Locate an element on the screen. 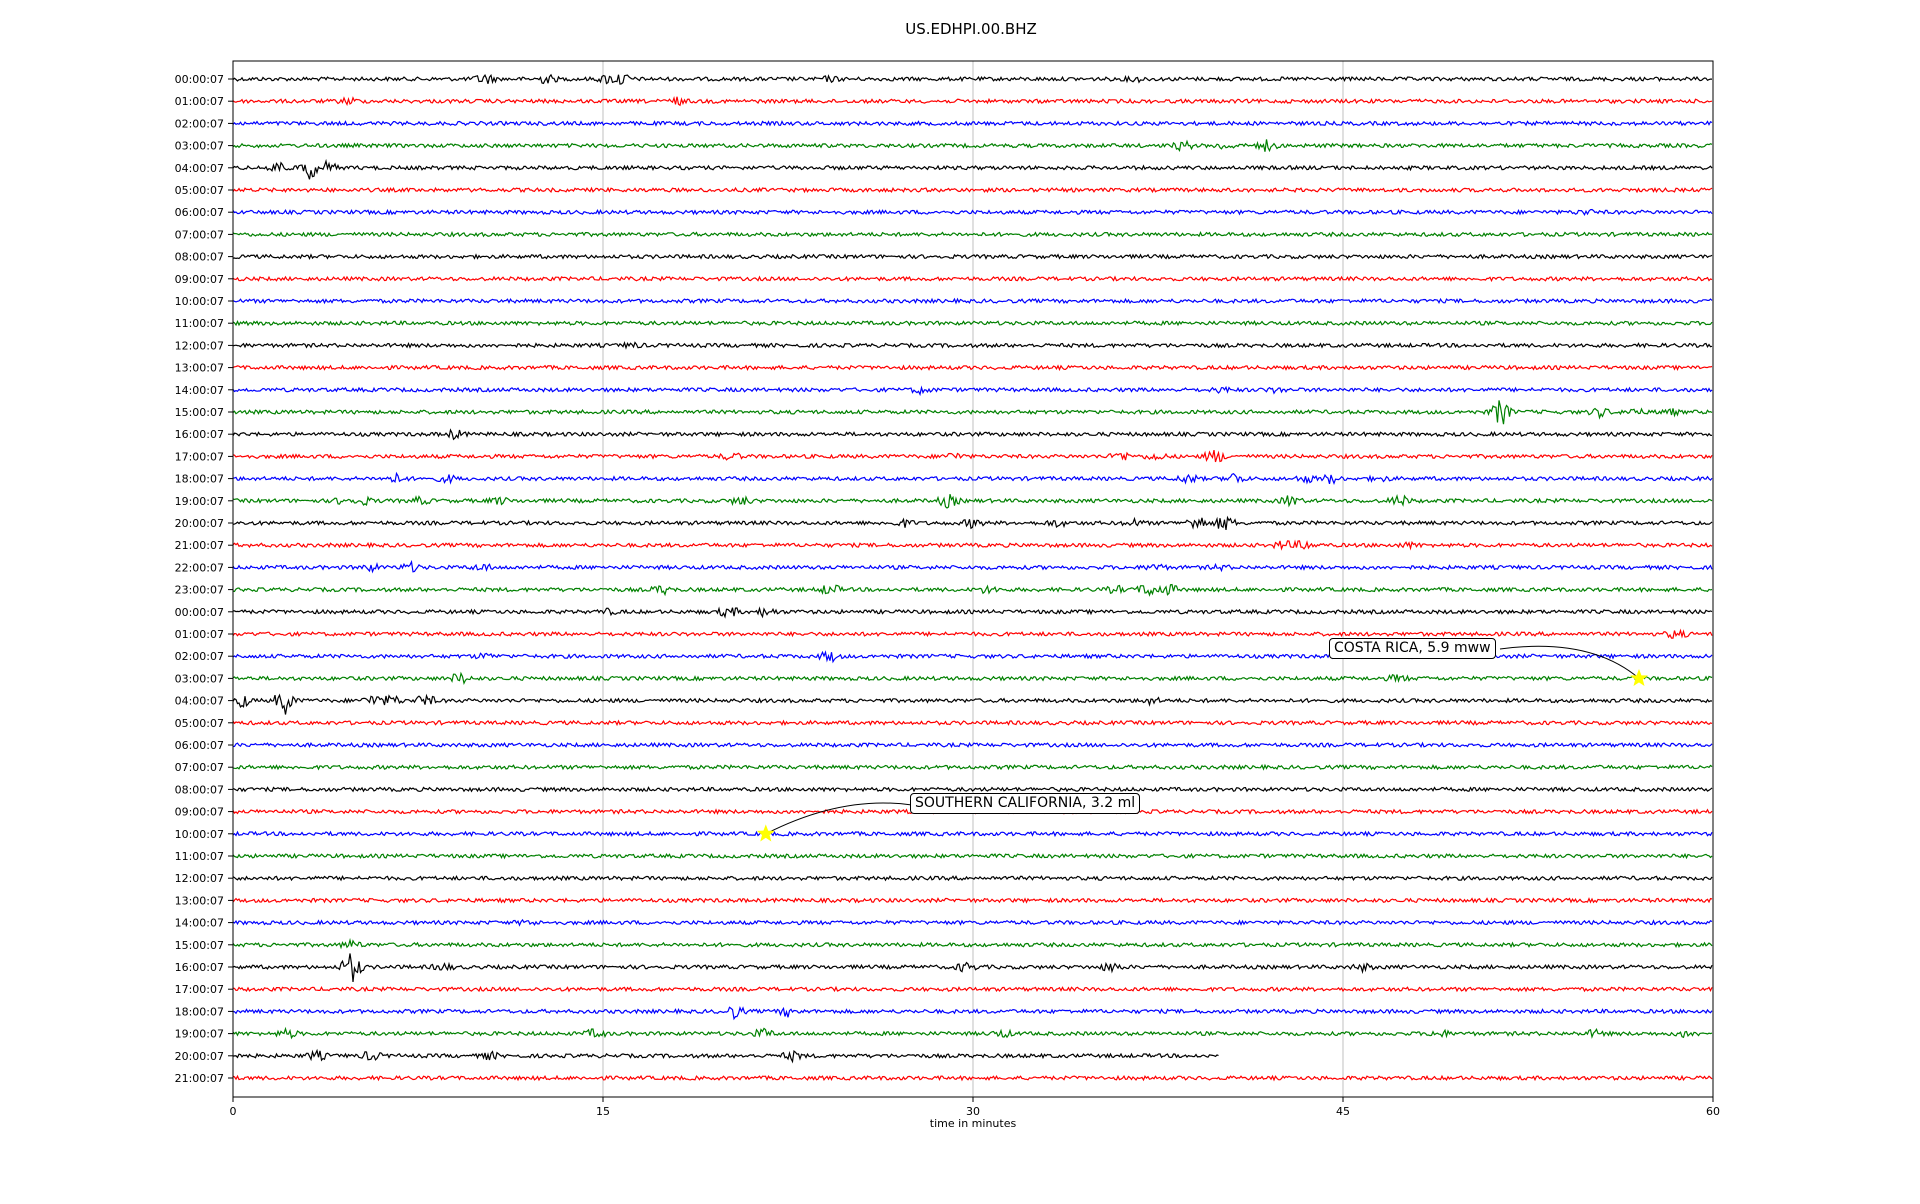  event-markers is located at coordinates (1202, 743).